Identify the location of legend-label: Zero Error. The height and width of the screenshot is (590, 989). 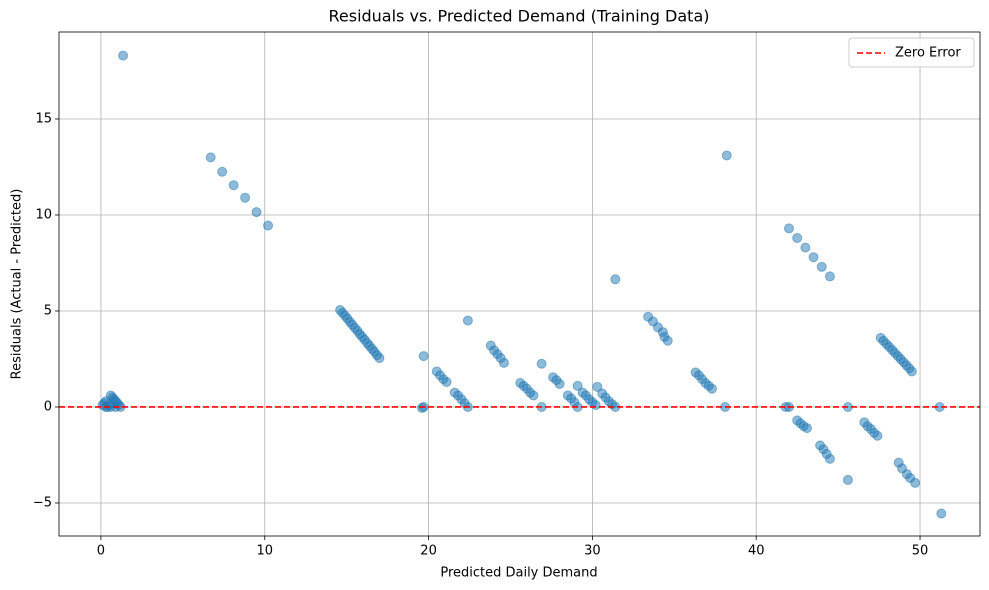
(928, 53).